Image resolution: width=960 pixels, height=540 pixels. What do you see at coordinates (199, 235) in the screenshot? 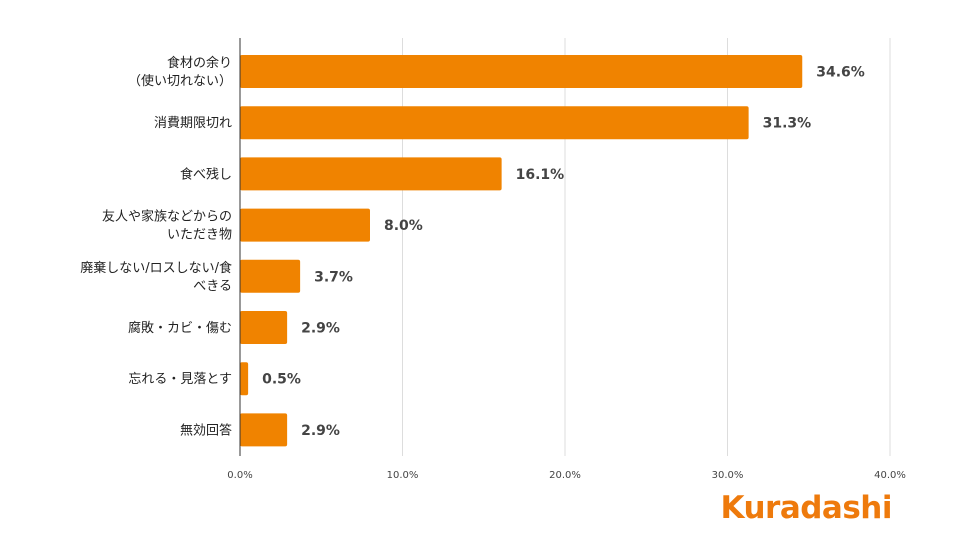
I see `category-label: いただき物` at bounding box center [199, 235].